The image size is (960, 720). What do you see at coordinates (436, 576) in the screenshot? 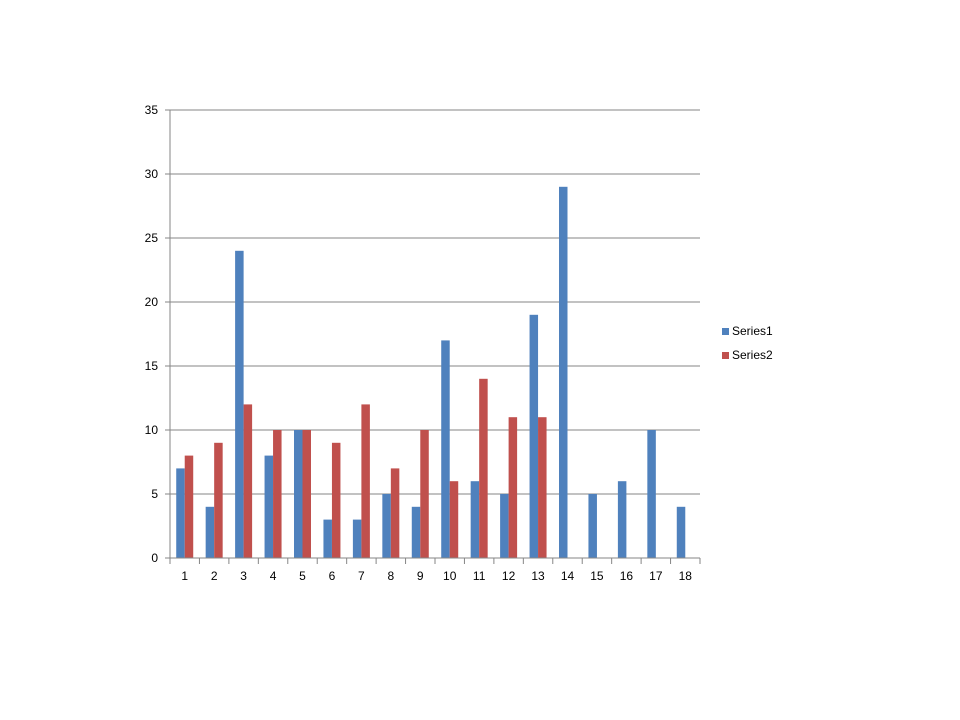
I see `x-axis-ticks: 1 2 3 4 5 6 7 8 9 10 11 12 13 14 15 16 17 18` at bounding box center [436, 576].